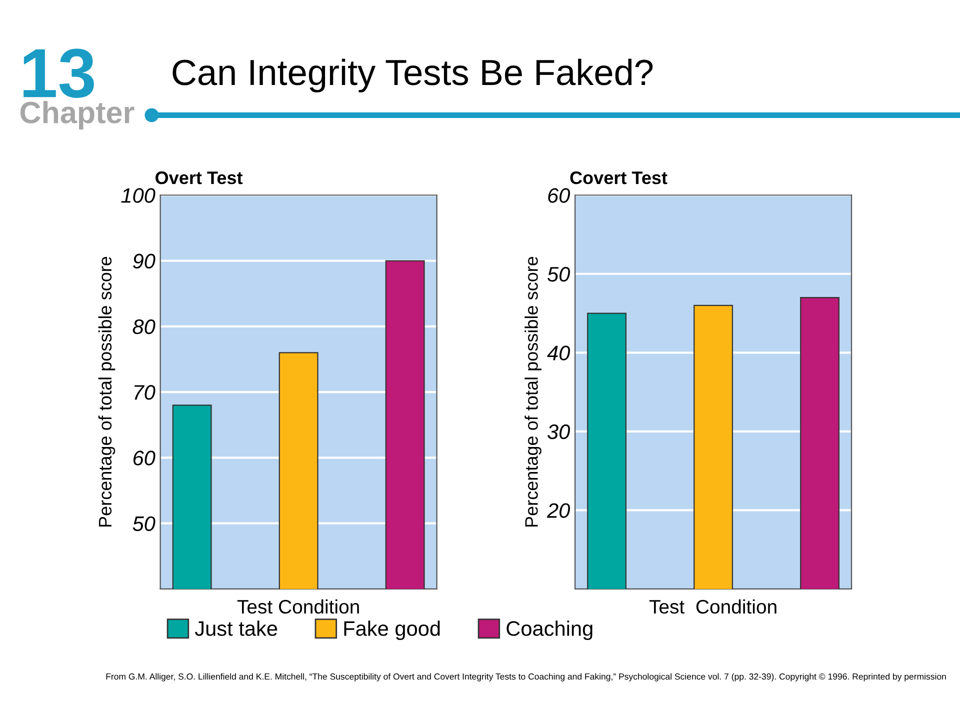  Describe the element at coordinates (59, 73) in the screenshot. I see `text: 13` at that location.